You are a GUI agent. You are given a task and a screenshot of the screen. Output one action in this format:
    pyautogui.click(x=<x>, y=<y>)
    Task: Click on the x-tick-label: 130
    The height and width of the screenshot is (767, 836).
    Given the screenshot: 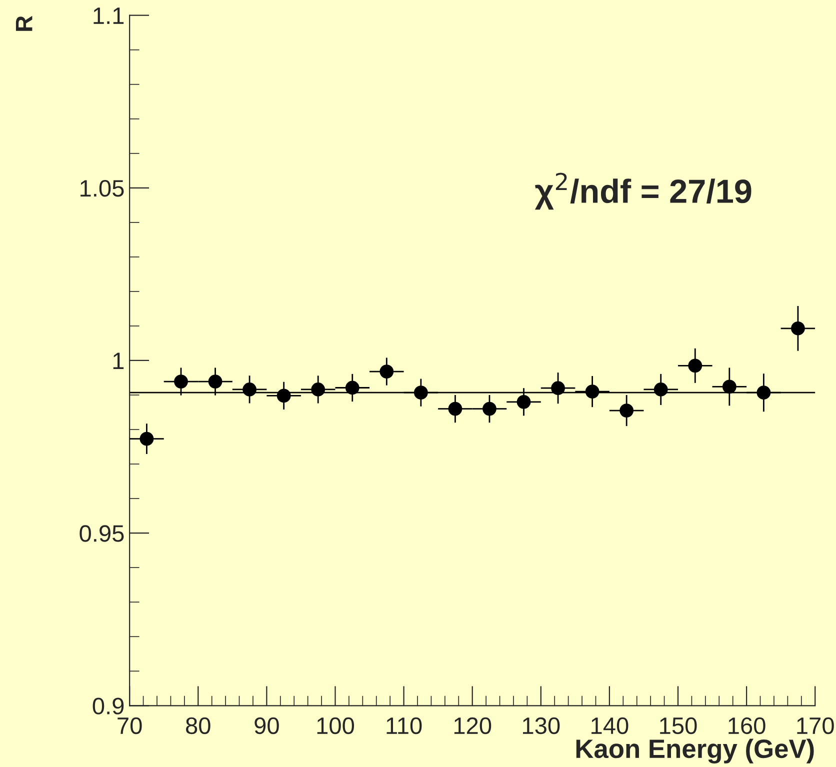 What is the action you would take?
    pyautogui.click(x=541, y=725)
    